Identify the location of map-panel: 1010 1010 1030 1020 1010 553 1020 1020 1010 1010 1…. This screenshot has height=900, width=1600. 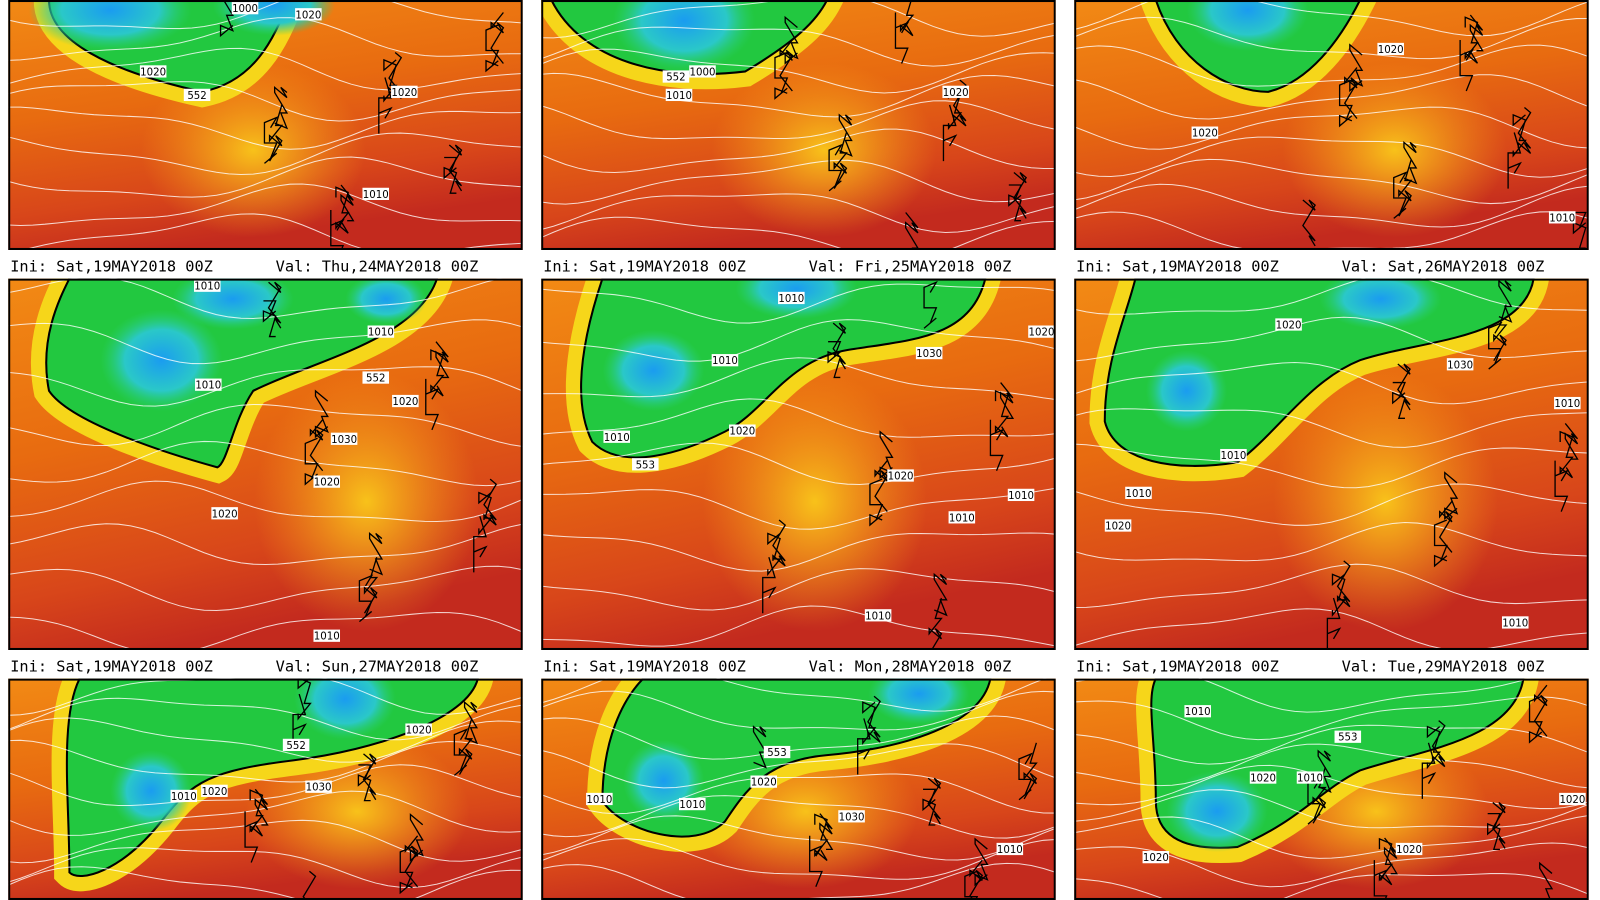
(798, 464).